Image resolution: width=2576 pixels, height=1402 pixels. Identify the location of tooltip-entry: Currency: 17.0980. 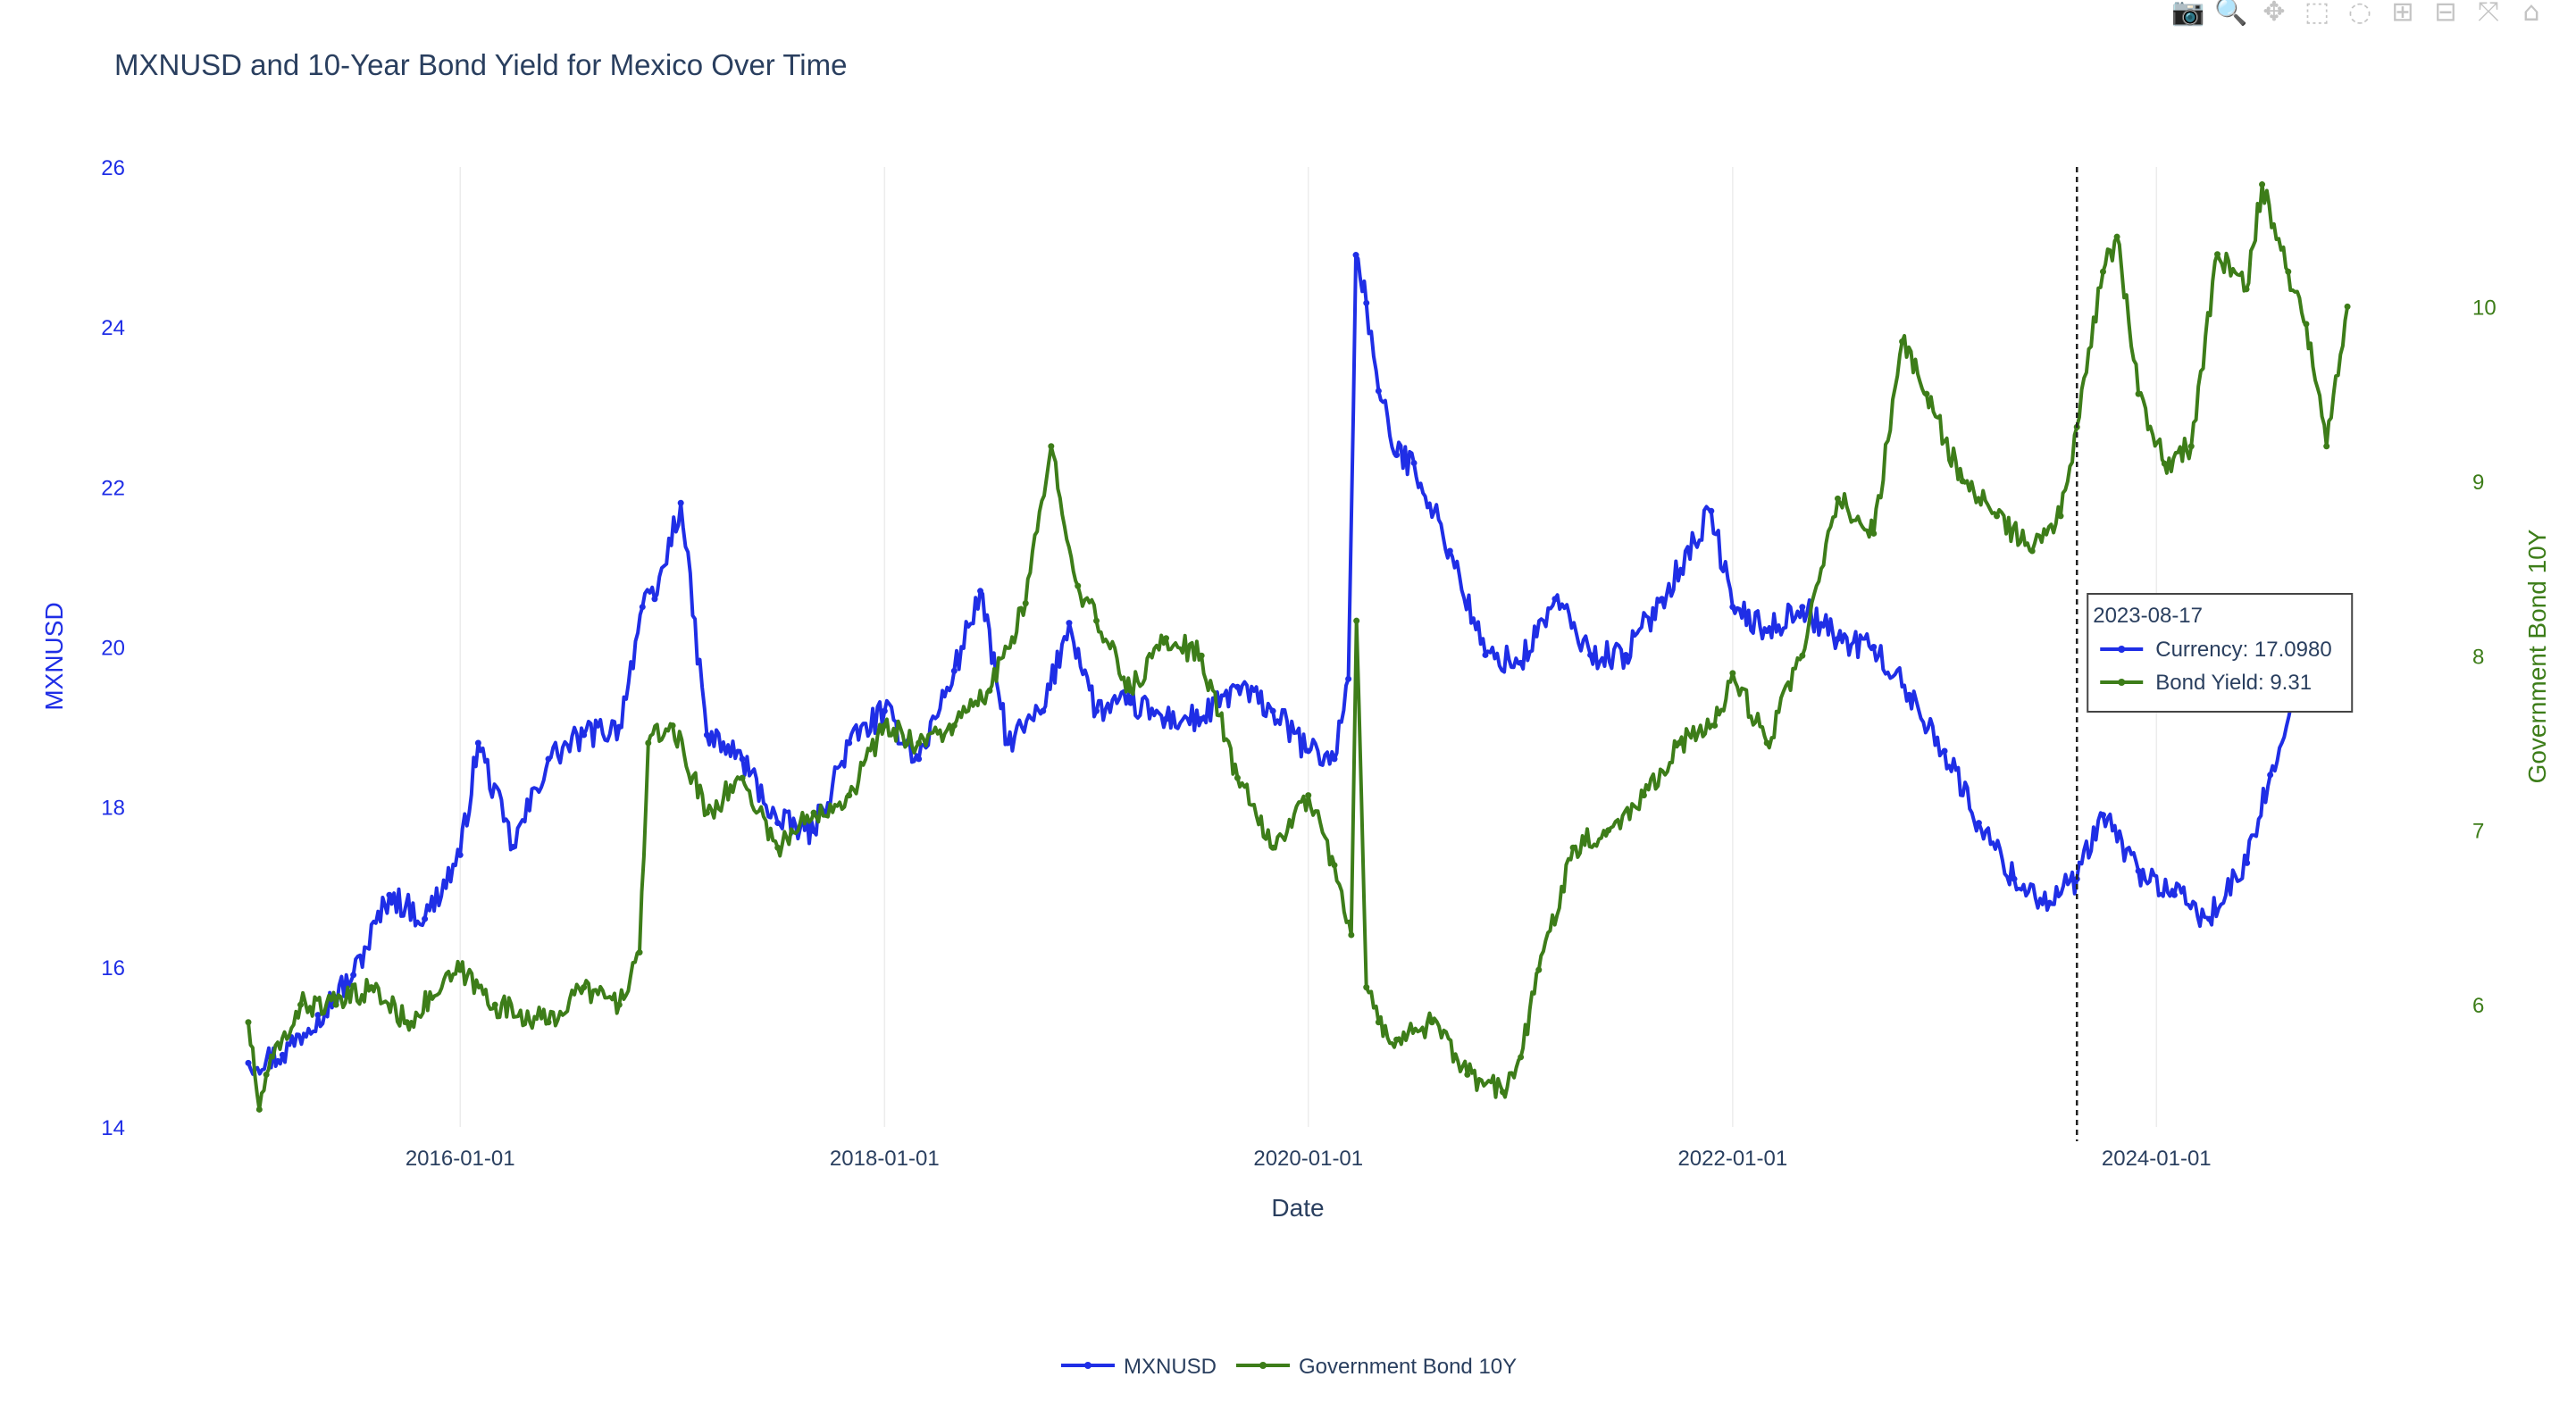
(2243, 650).